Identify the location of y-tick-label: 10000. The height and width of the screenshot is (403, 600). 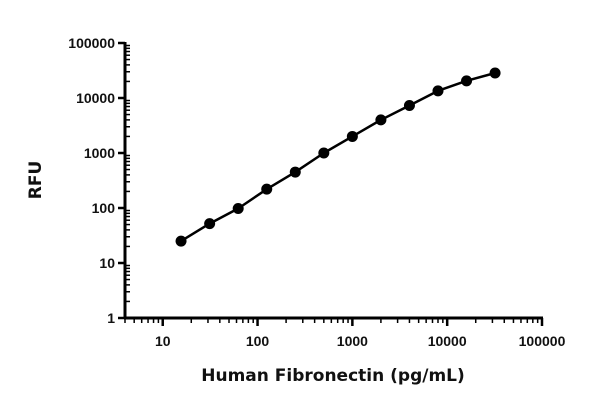
(95, 98).